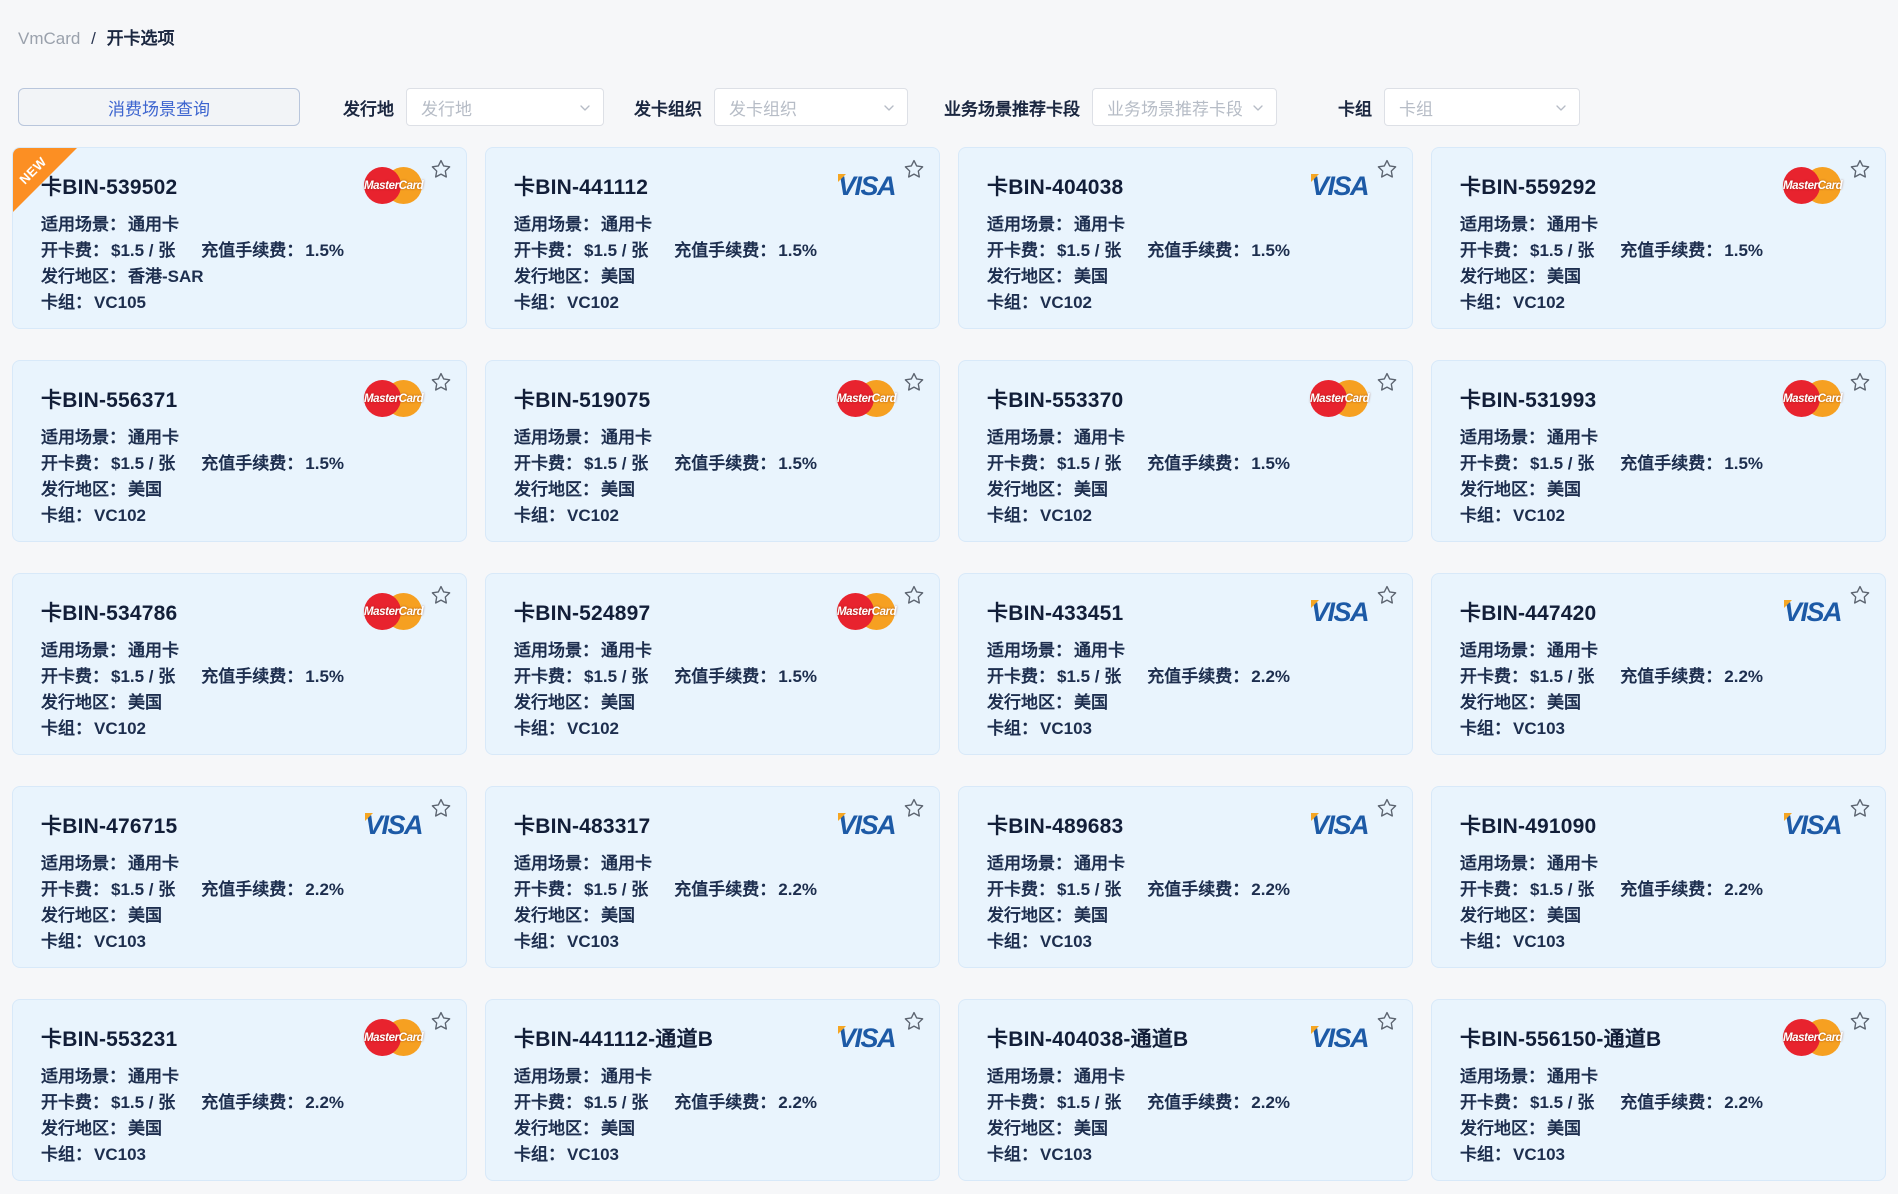 This screenshot has height=1194, width=1898. Describe the element at coordinates (1572, 1076) in the screenshot. I see `scene-value: 通用卡` at that location.